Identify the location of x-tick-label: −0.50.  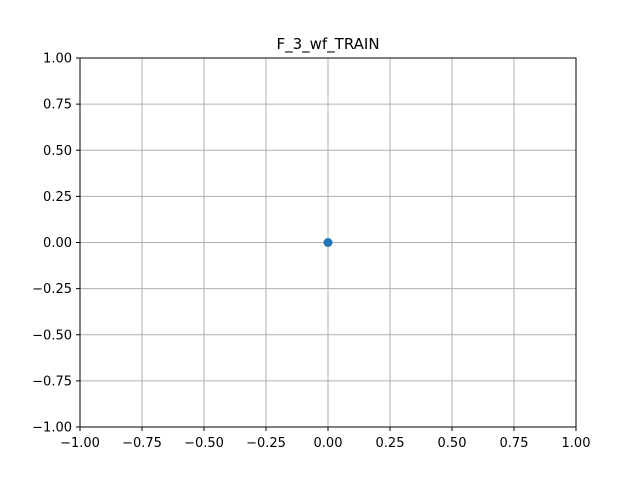
(204, 443).